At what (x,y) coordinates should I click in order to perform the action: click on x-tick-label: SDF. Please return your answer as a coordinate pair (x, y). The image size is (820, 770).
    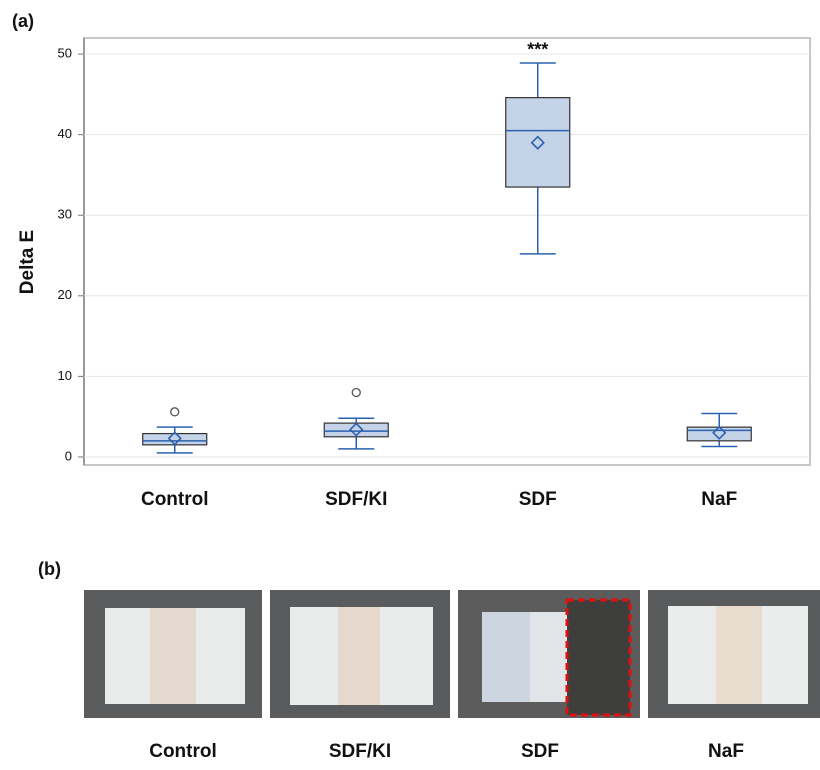
    Looking at the image, I should click on (538, 499).